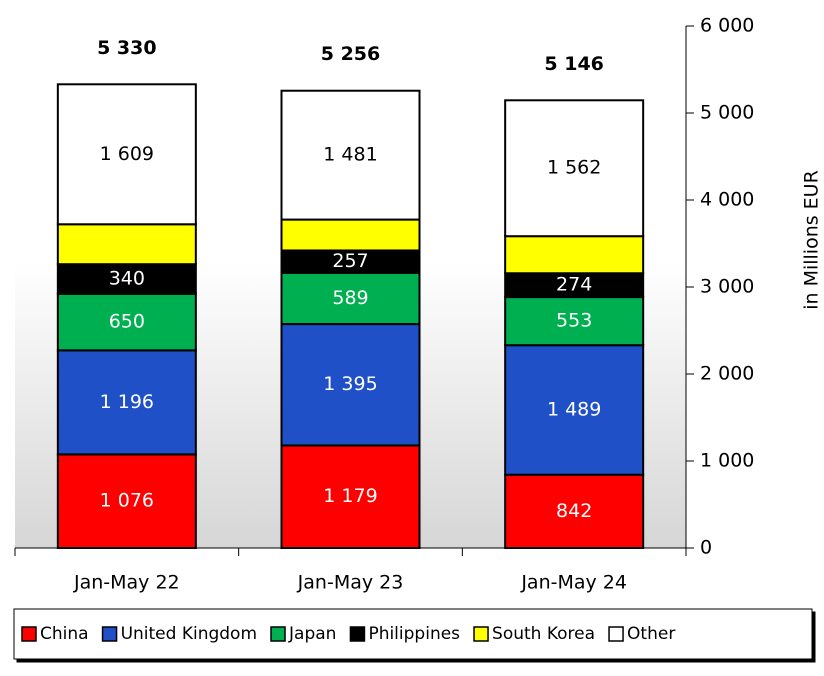 This screenshot has height=676, width=824. What do you see at coordinates (350, 261) in the screenshot?
I see `data-label: 257` at bounding box center [350, 261].